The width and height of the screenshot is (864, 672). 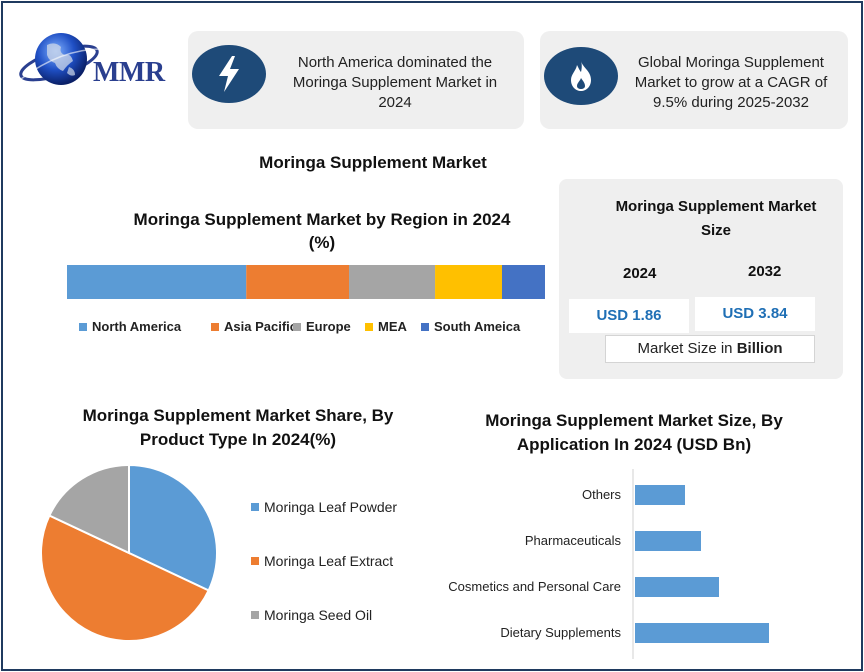 I want to click on market-size-unit: Market Size in Billion, so click(x=710, y=349).